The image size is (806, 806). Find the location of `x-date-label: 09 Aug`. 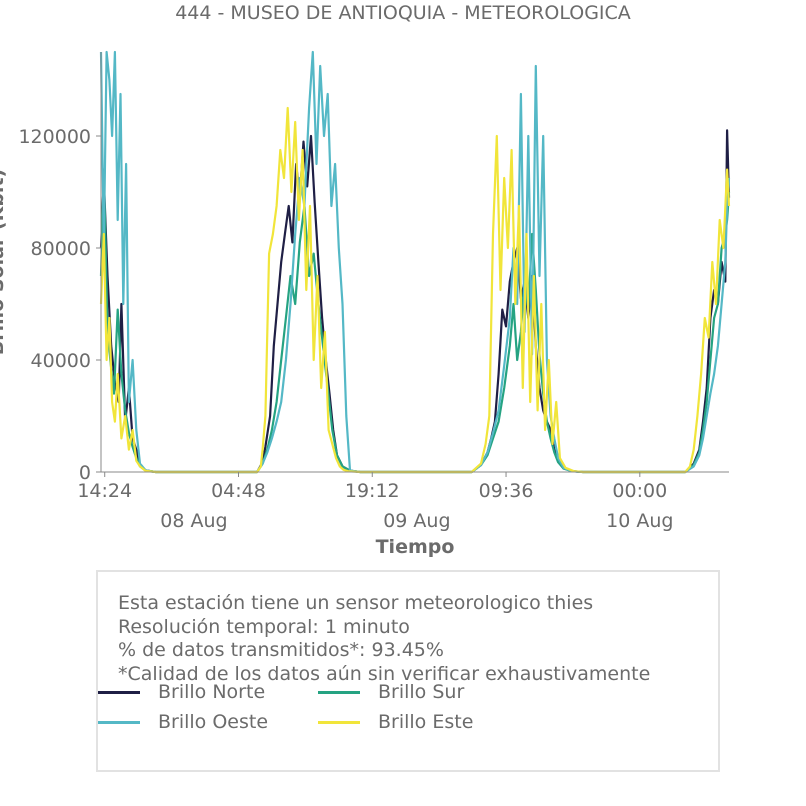

x-date-label: 09 Aug is located at coordinates (416, 521).